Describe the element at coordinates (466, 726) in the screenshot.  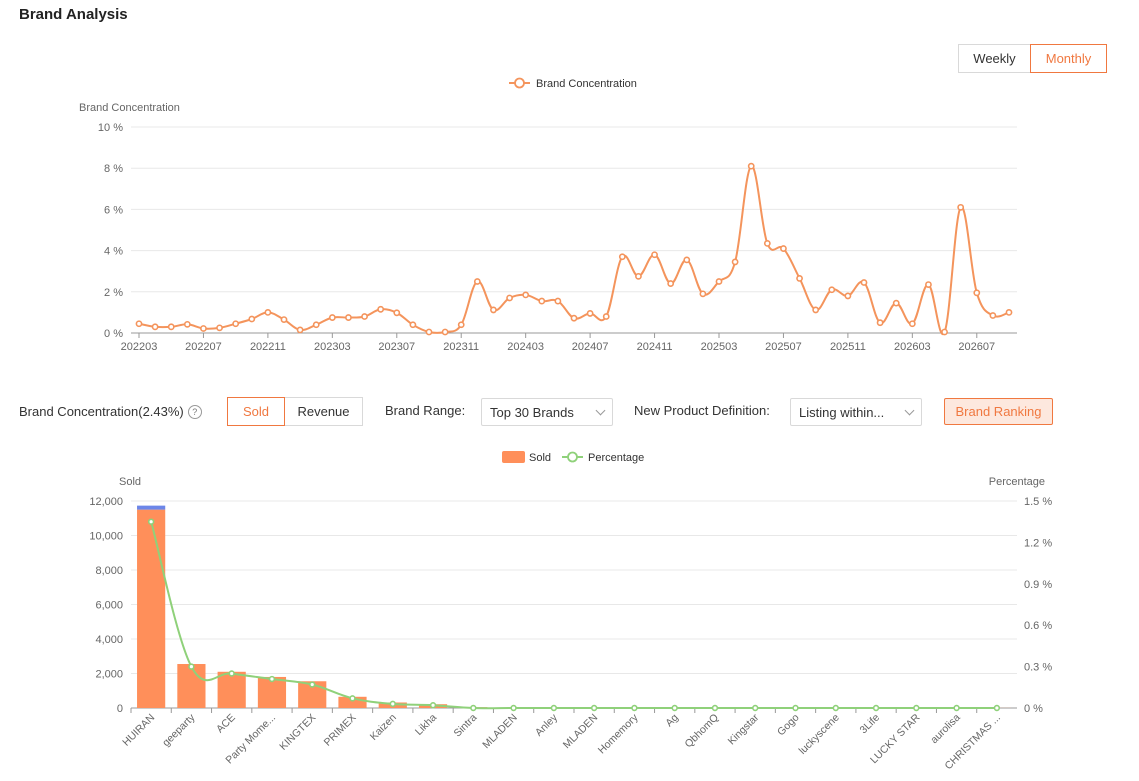
I see `x-tick-label: Sintra` at that location.